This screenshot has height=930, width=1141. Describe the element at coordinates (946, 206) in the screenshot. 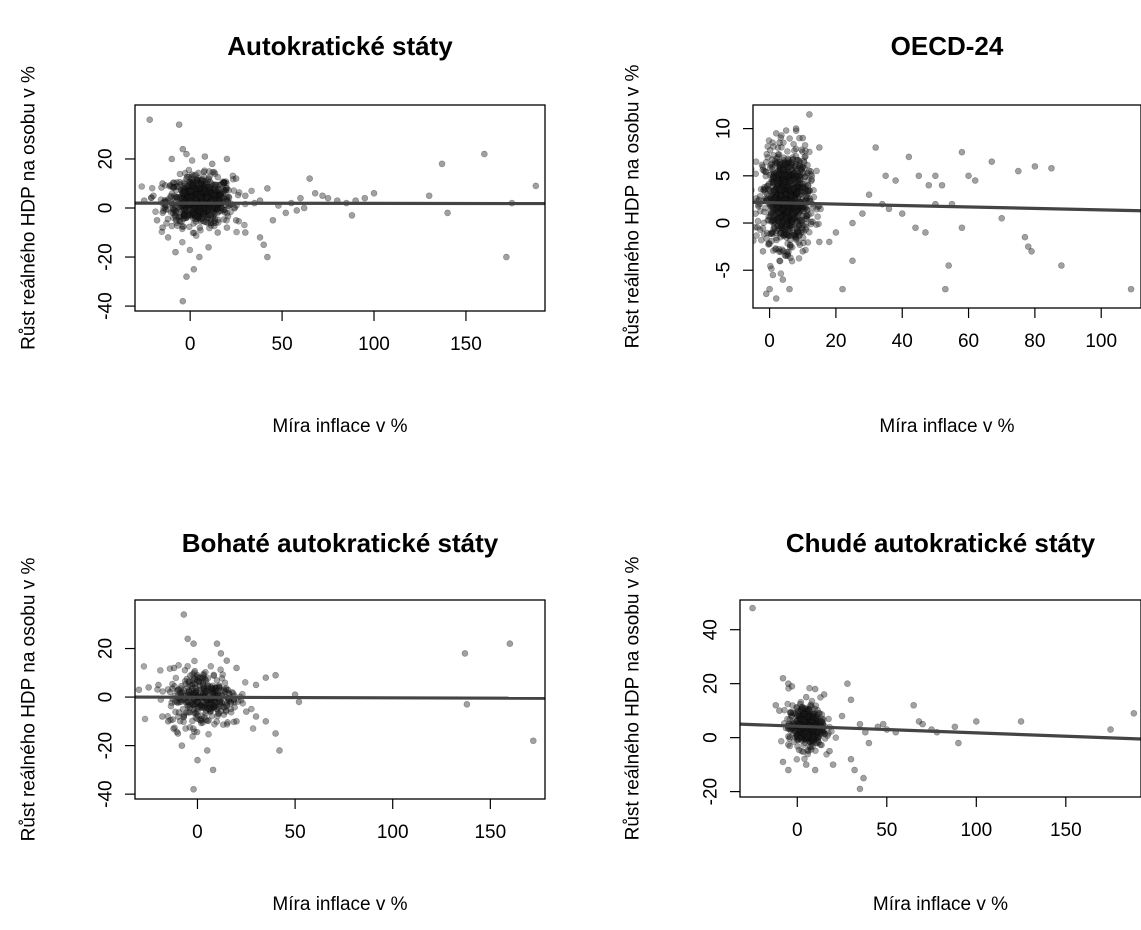

I see `plot-frame` at that location.